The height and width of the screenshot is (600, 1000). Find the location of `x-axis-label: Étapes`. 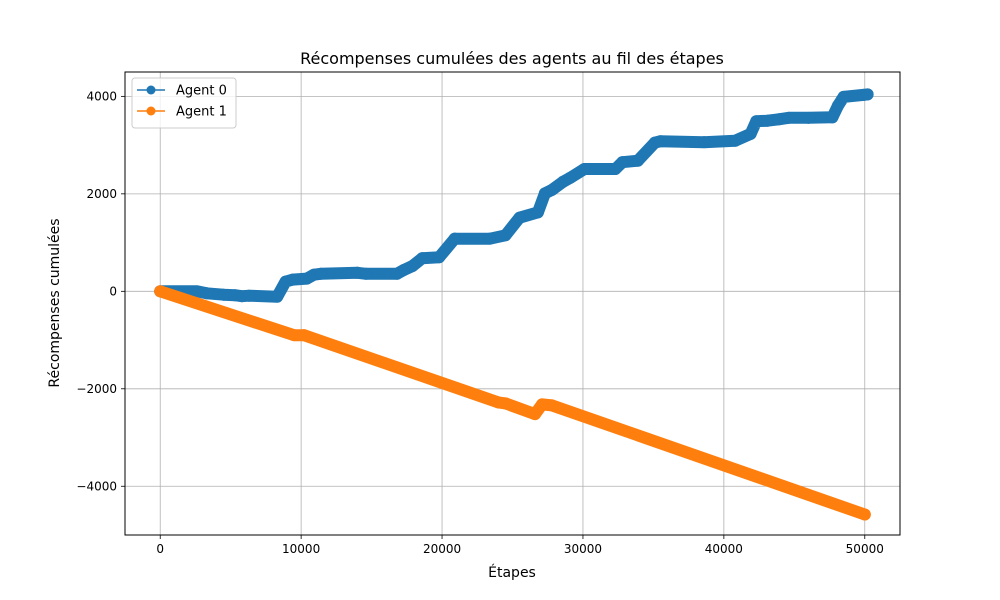

x-axis-label: Étapes is located at coordinates (512, 572).